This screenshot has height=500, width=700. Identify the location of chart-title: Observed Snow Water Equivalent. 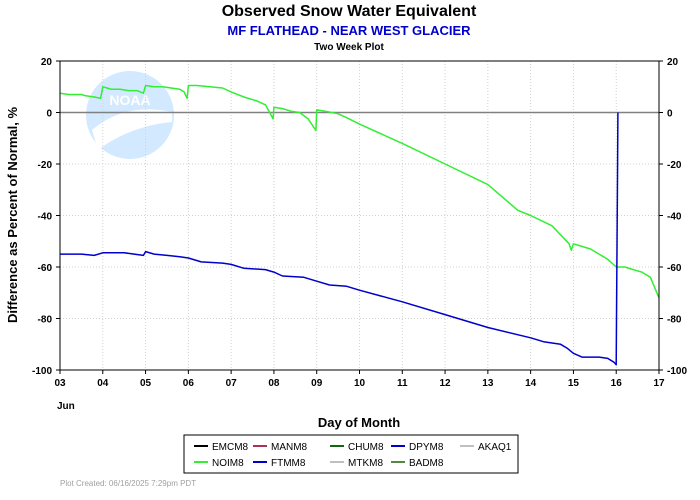
(349, 11).